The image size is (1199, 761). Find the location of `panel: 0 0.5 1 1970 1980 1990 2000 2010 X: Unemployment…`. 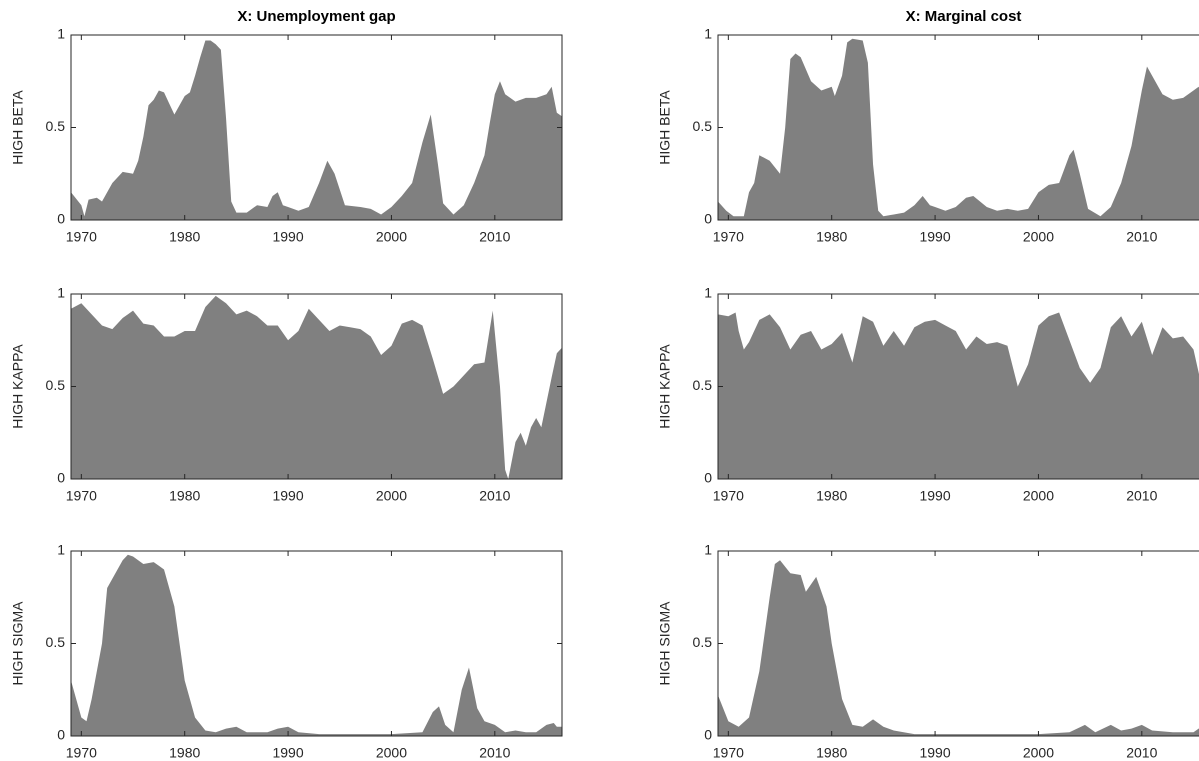

panel: 0 0.5 1 1970 1980 1990 2000 2010 X: Unemployment… is located at coordinates (286, 126).